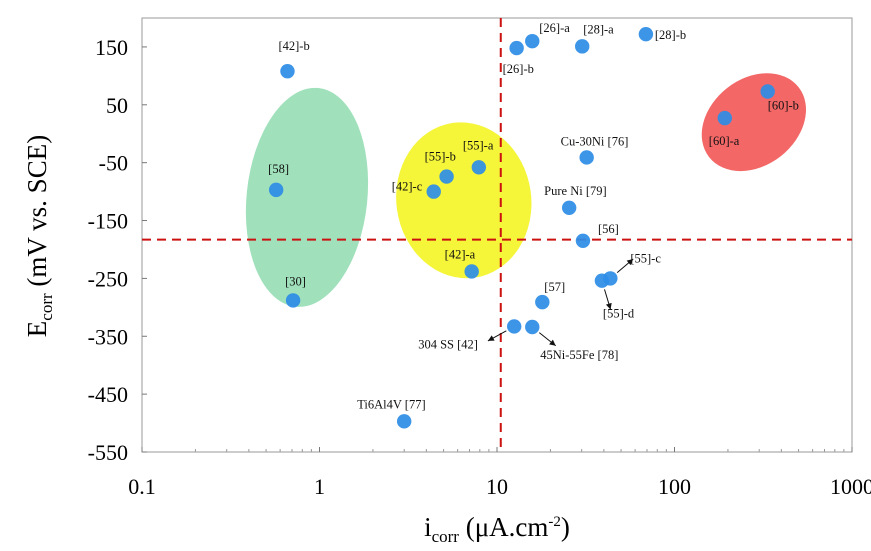 Image resolution: width=871 pixels, height=551 pixels. I want to click on point-label-304-ss-42: 304 SS [42], so click(448, 344).